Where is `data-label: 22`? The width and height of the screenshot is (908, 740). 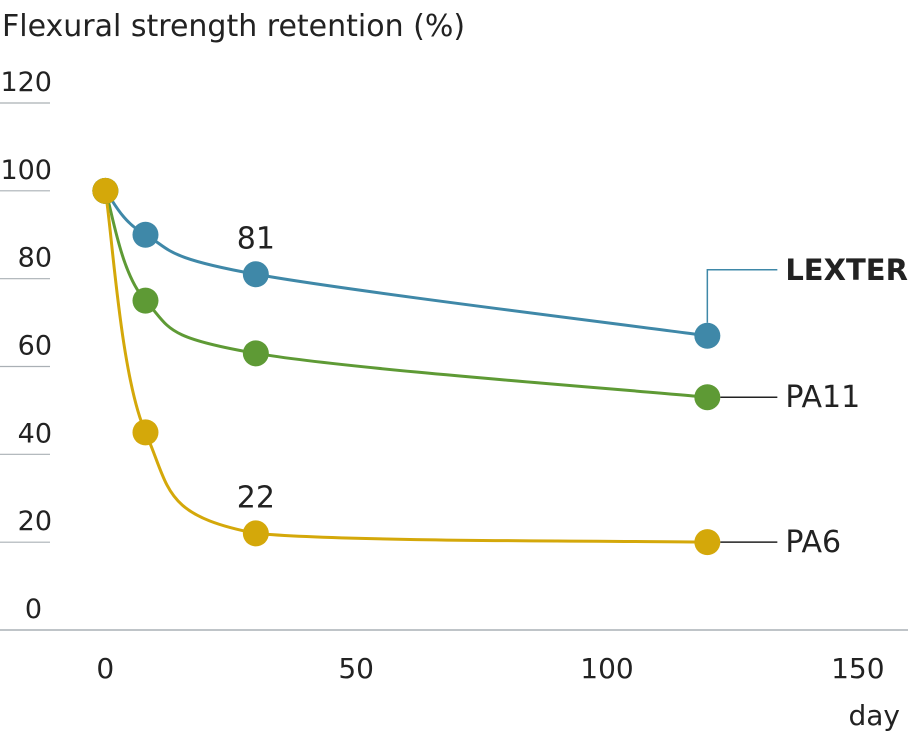
data-label: 22 is located at coordinates (256, 497).